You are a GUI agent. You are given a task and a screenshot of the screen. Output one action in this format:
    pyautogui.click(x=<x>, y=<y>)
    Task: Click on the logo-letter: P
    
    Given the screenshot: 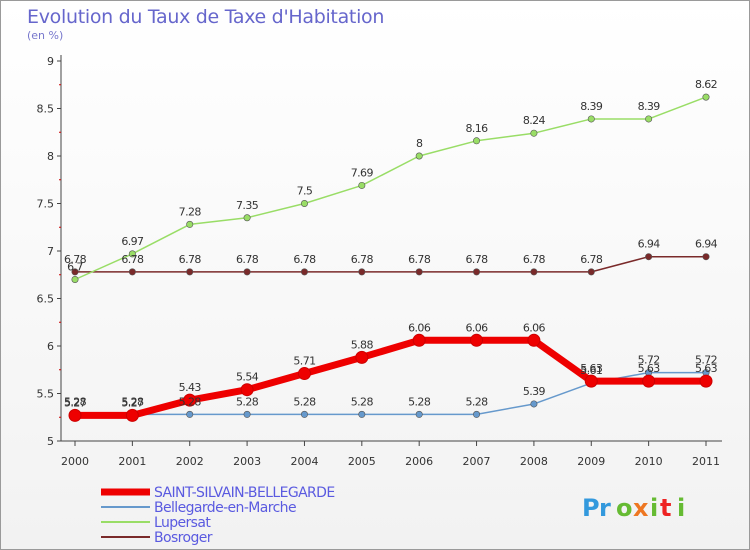 What is the action you would take?
    pyautogui.click(x=591, y=508)
    